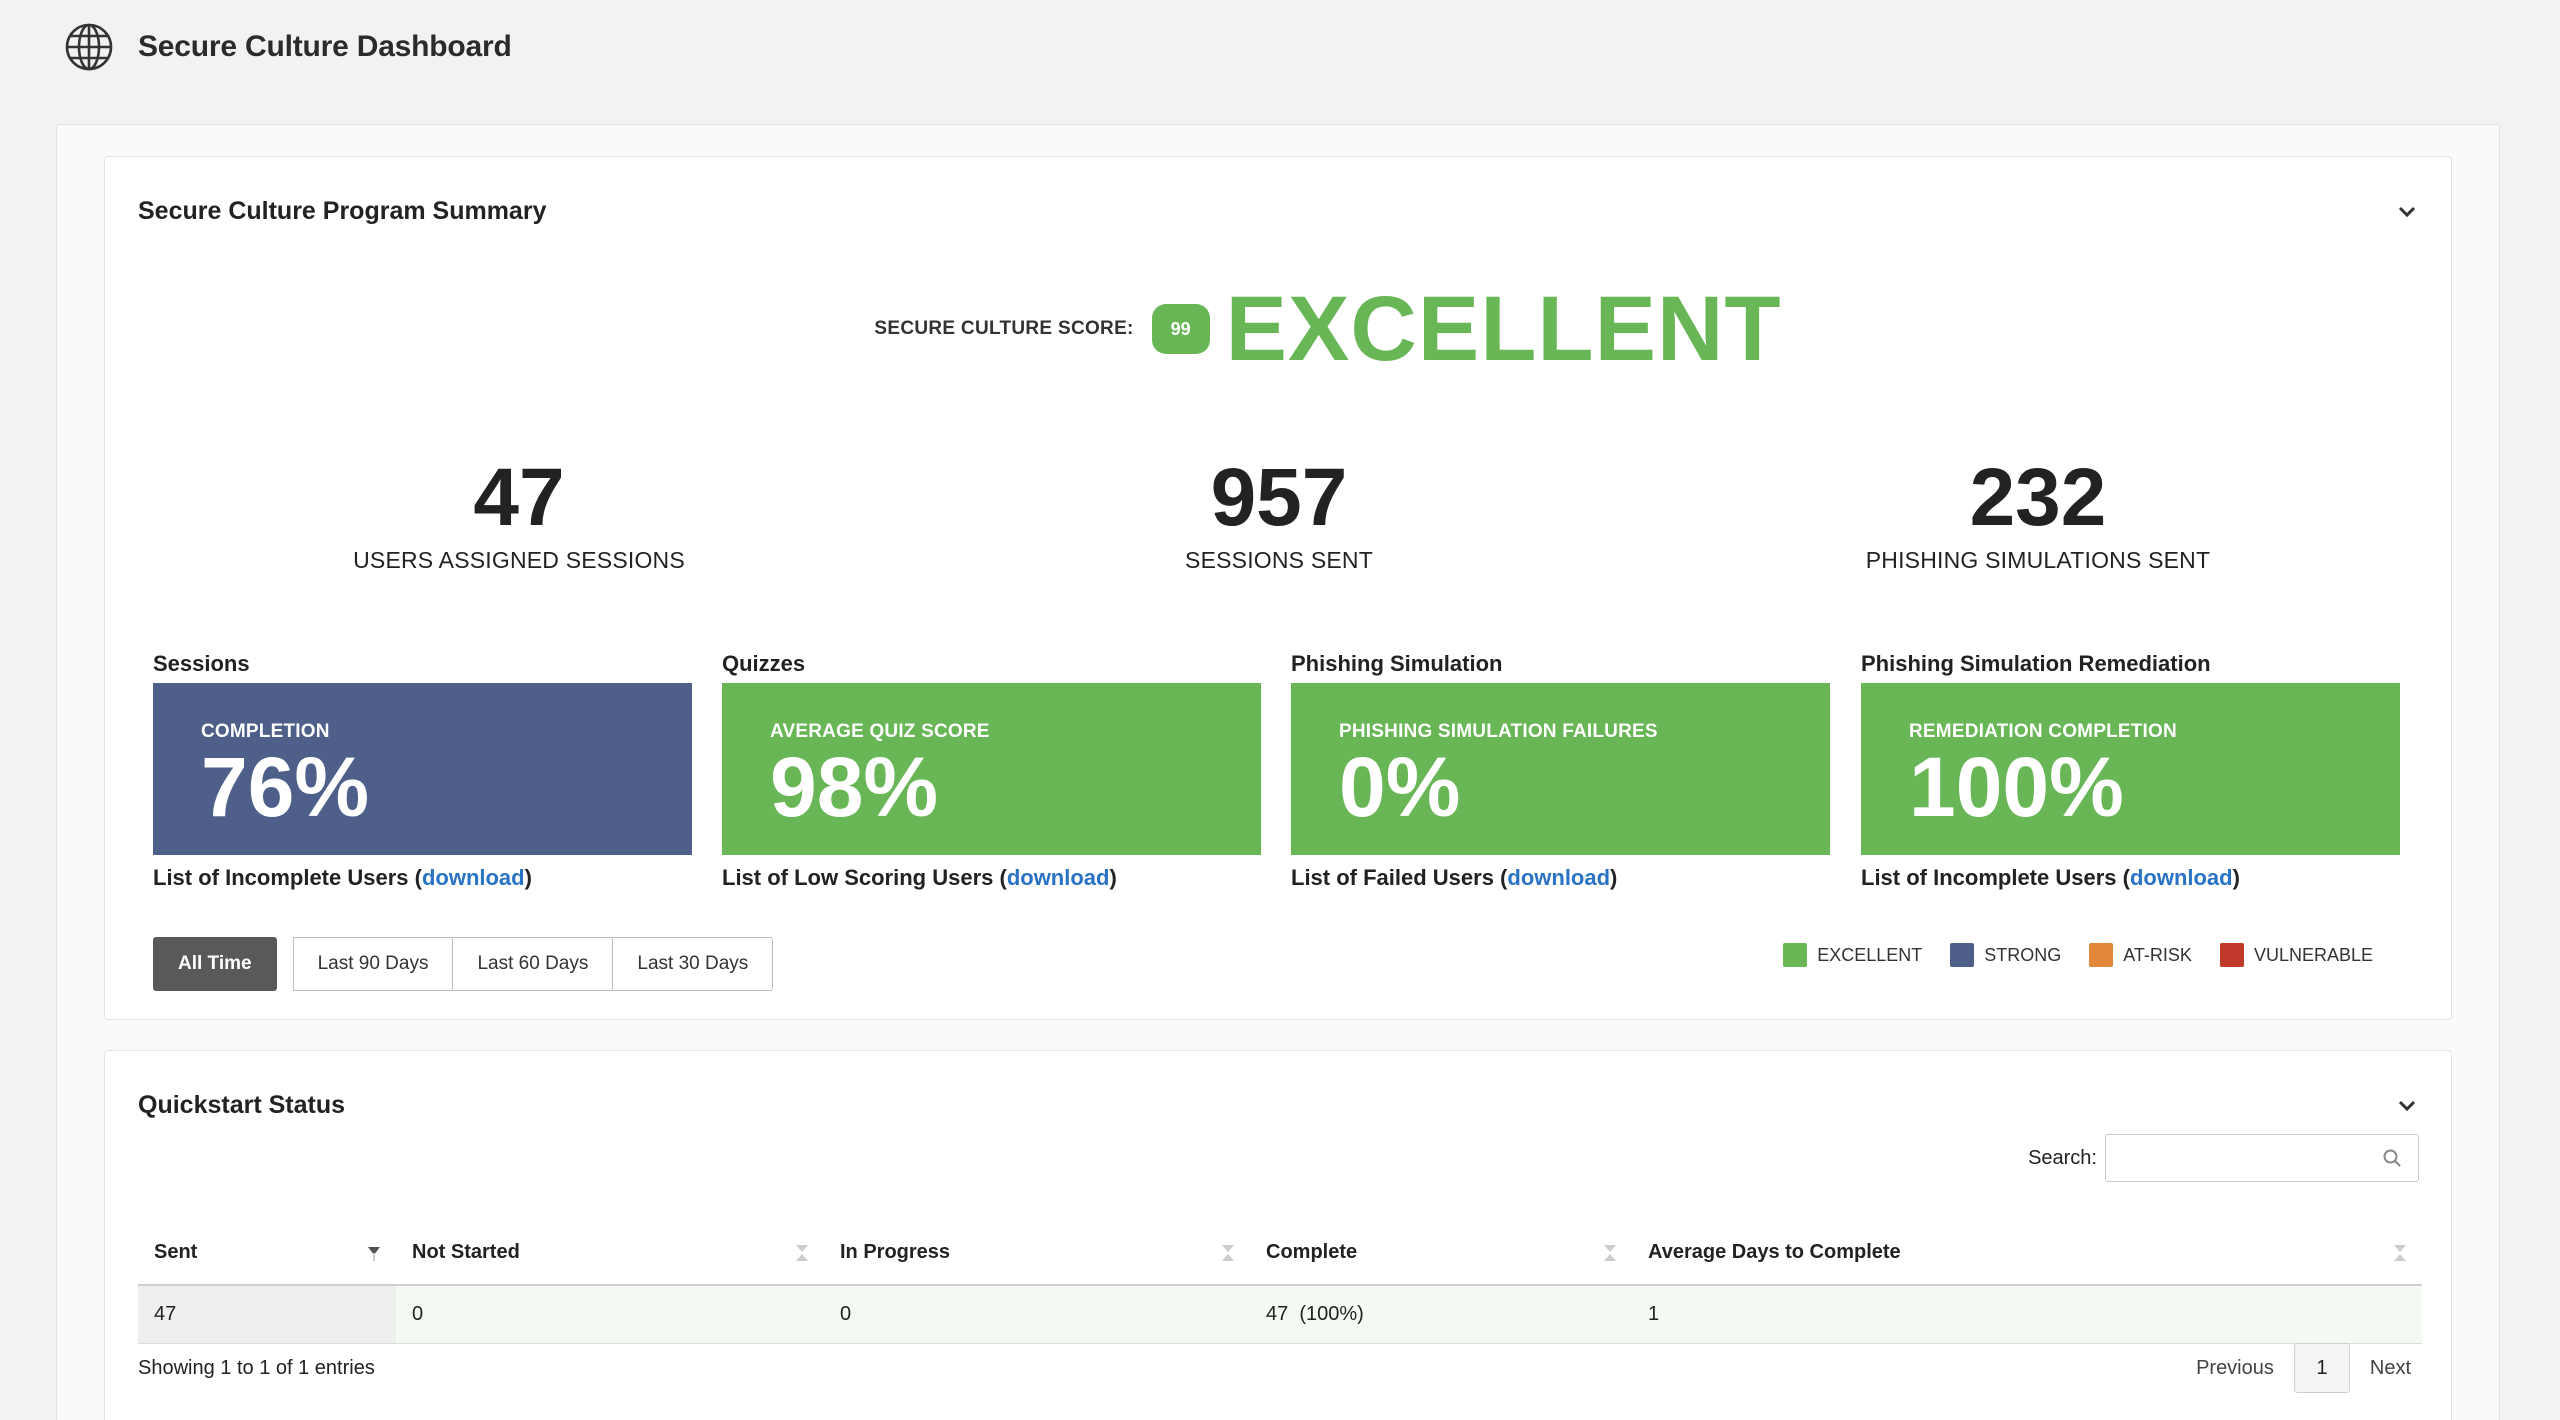 The image size is (2560, 1420). I want to click on metric-box: PHISHING SIMULATION FAILURES 0%, so click(1560, 769).